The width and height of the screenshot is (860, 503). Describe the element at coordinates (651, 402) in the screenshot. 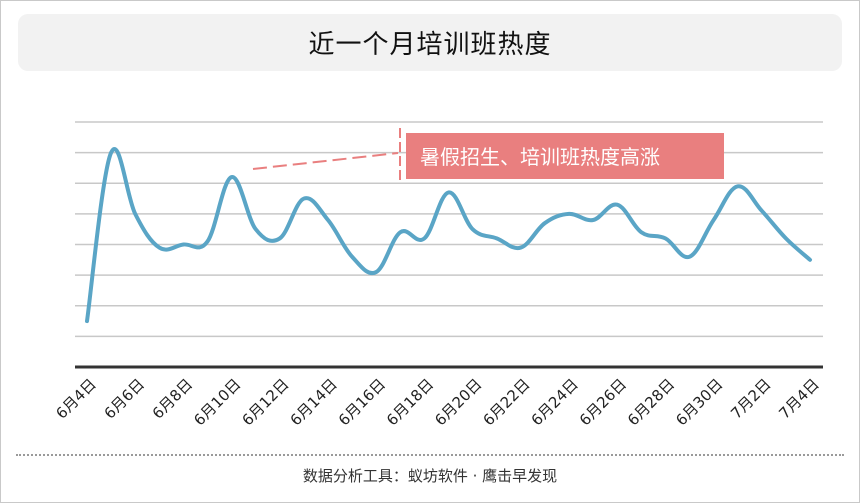

I see `x-tick-label: 6月28日` at that location.